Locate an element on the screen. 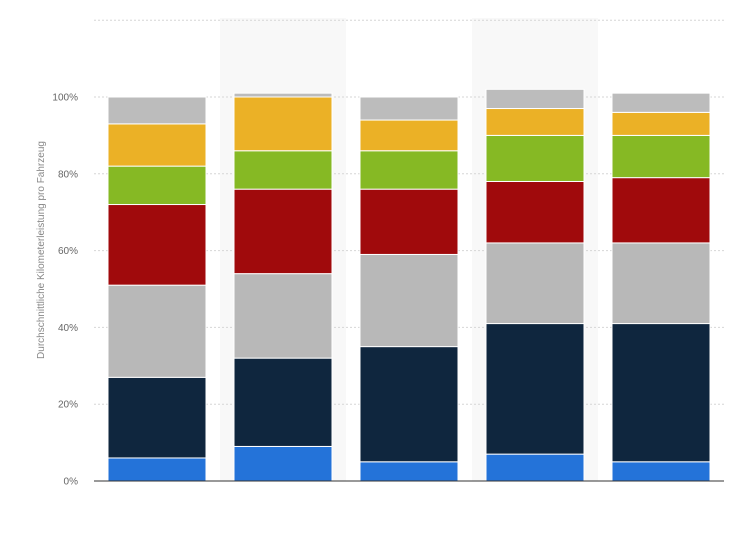 This screenshot has height=560, width=754. y-tick-label: 20% is located at coordinates (68, 405).